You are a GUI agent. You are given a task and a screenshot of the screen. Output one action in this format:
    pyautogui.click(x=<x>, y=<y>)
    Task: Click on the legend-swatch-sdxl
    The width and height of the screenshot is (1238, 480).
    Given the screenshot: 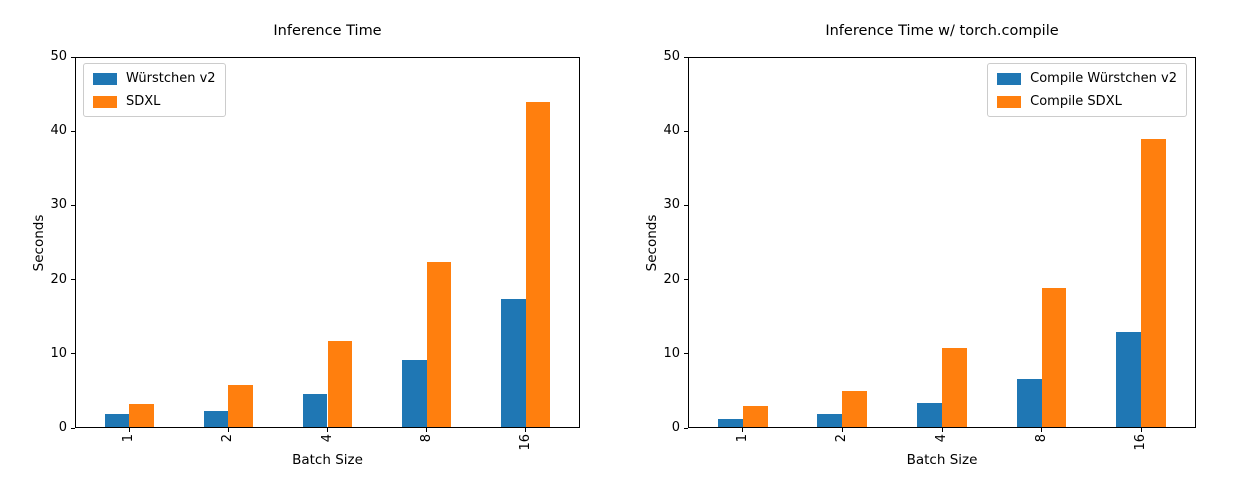 What is the action you would take?
    pyautogui.click(x=105, y=101)
    